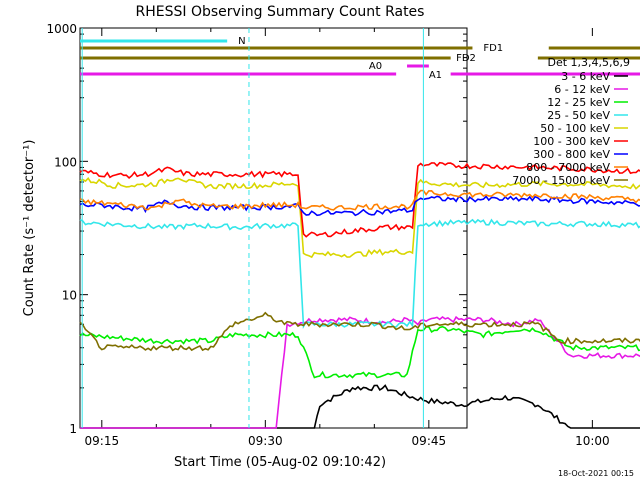  I want to click on y-axis-label: Count Rate (s⁻¹ detector⁻¹), so click(29, 228).